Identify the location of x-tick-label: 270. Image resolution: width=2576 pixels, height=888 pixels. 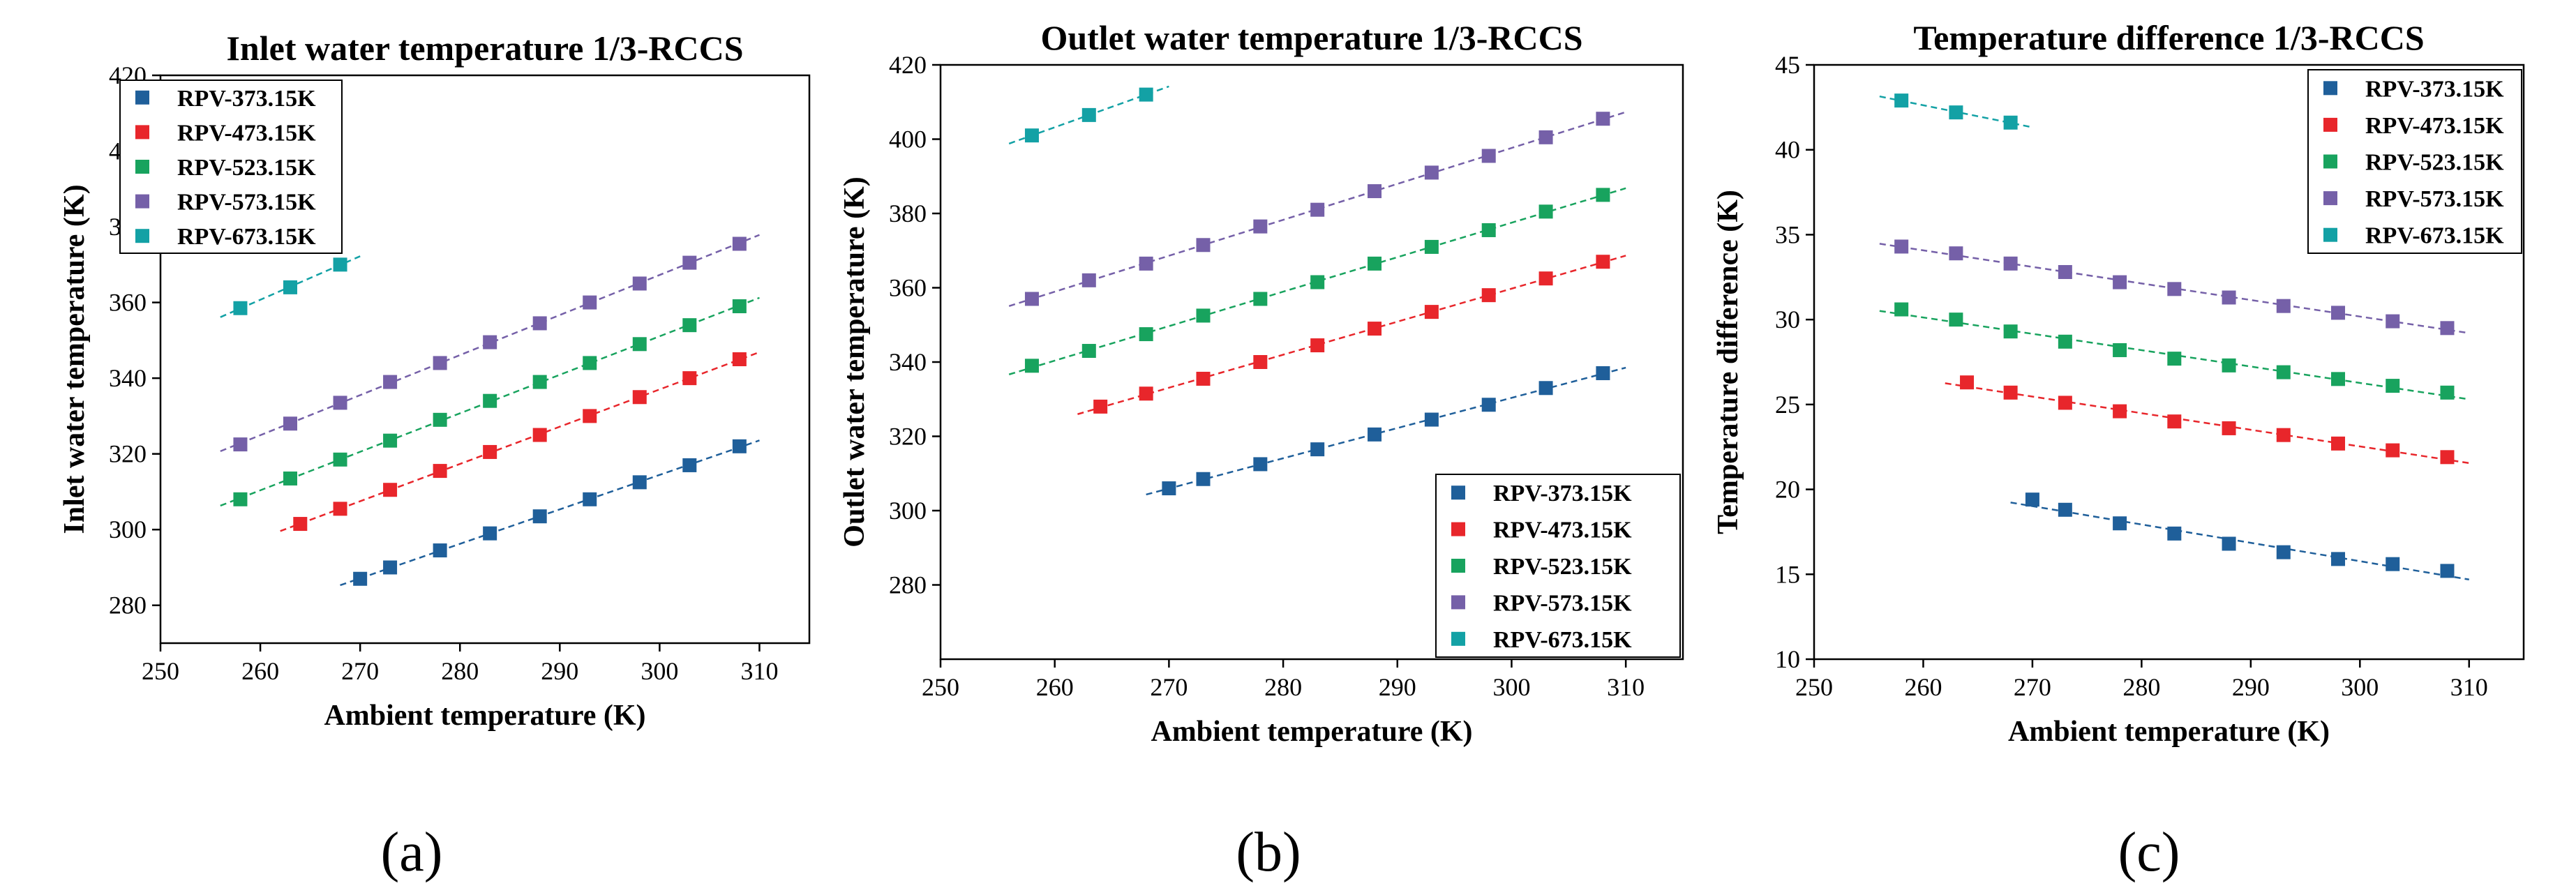
(2032, 687).